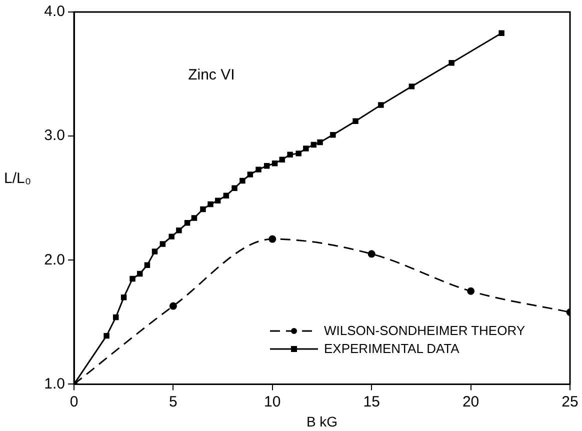  Describe the element at coordinates (211, 75) in the screenshot. I see `annotation: Zinc VI` at that location.